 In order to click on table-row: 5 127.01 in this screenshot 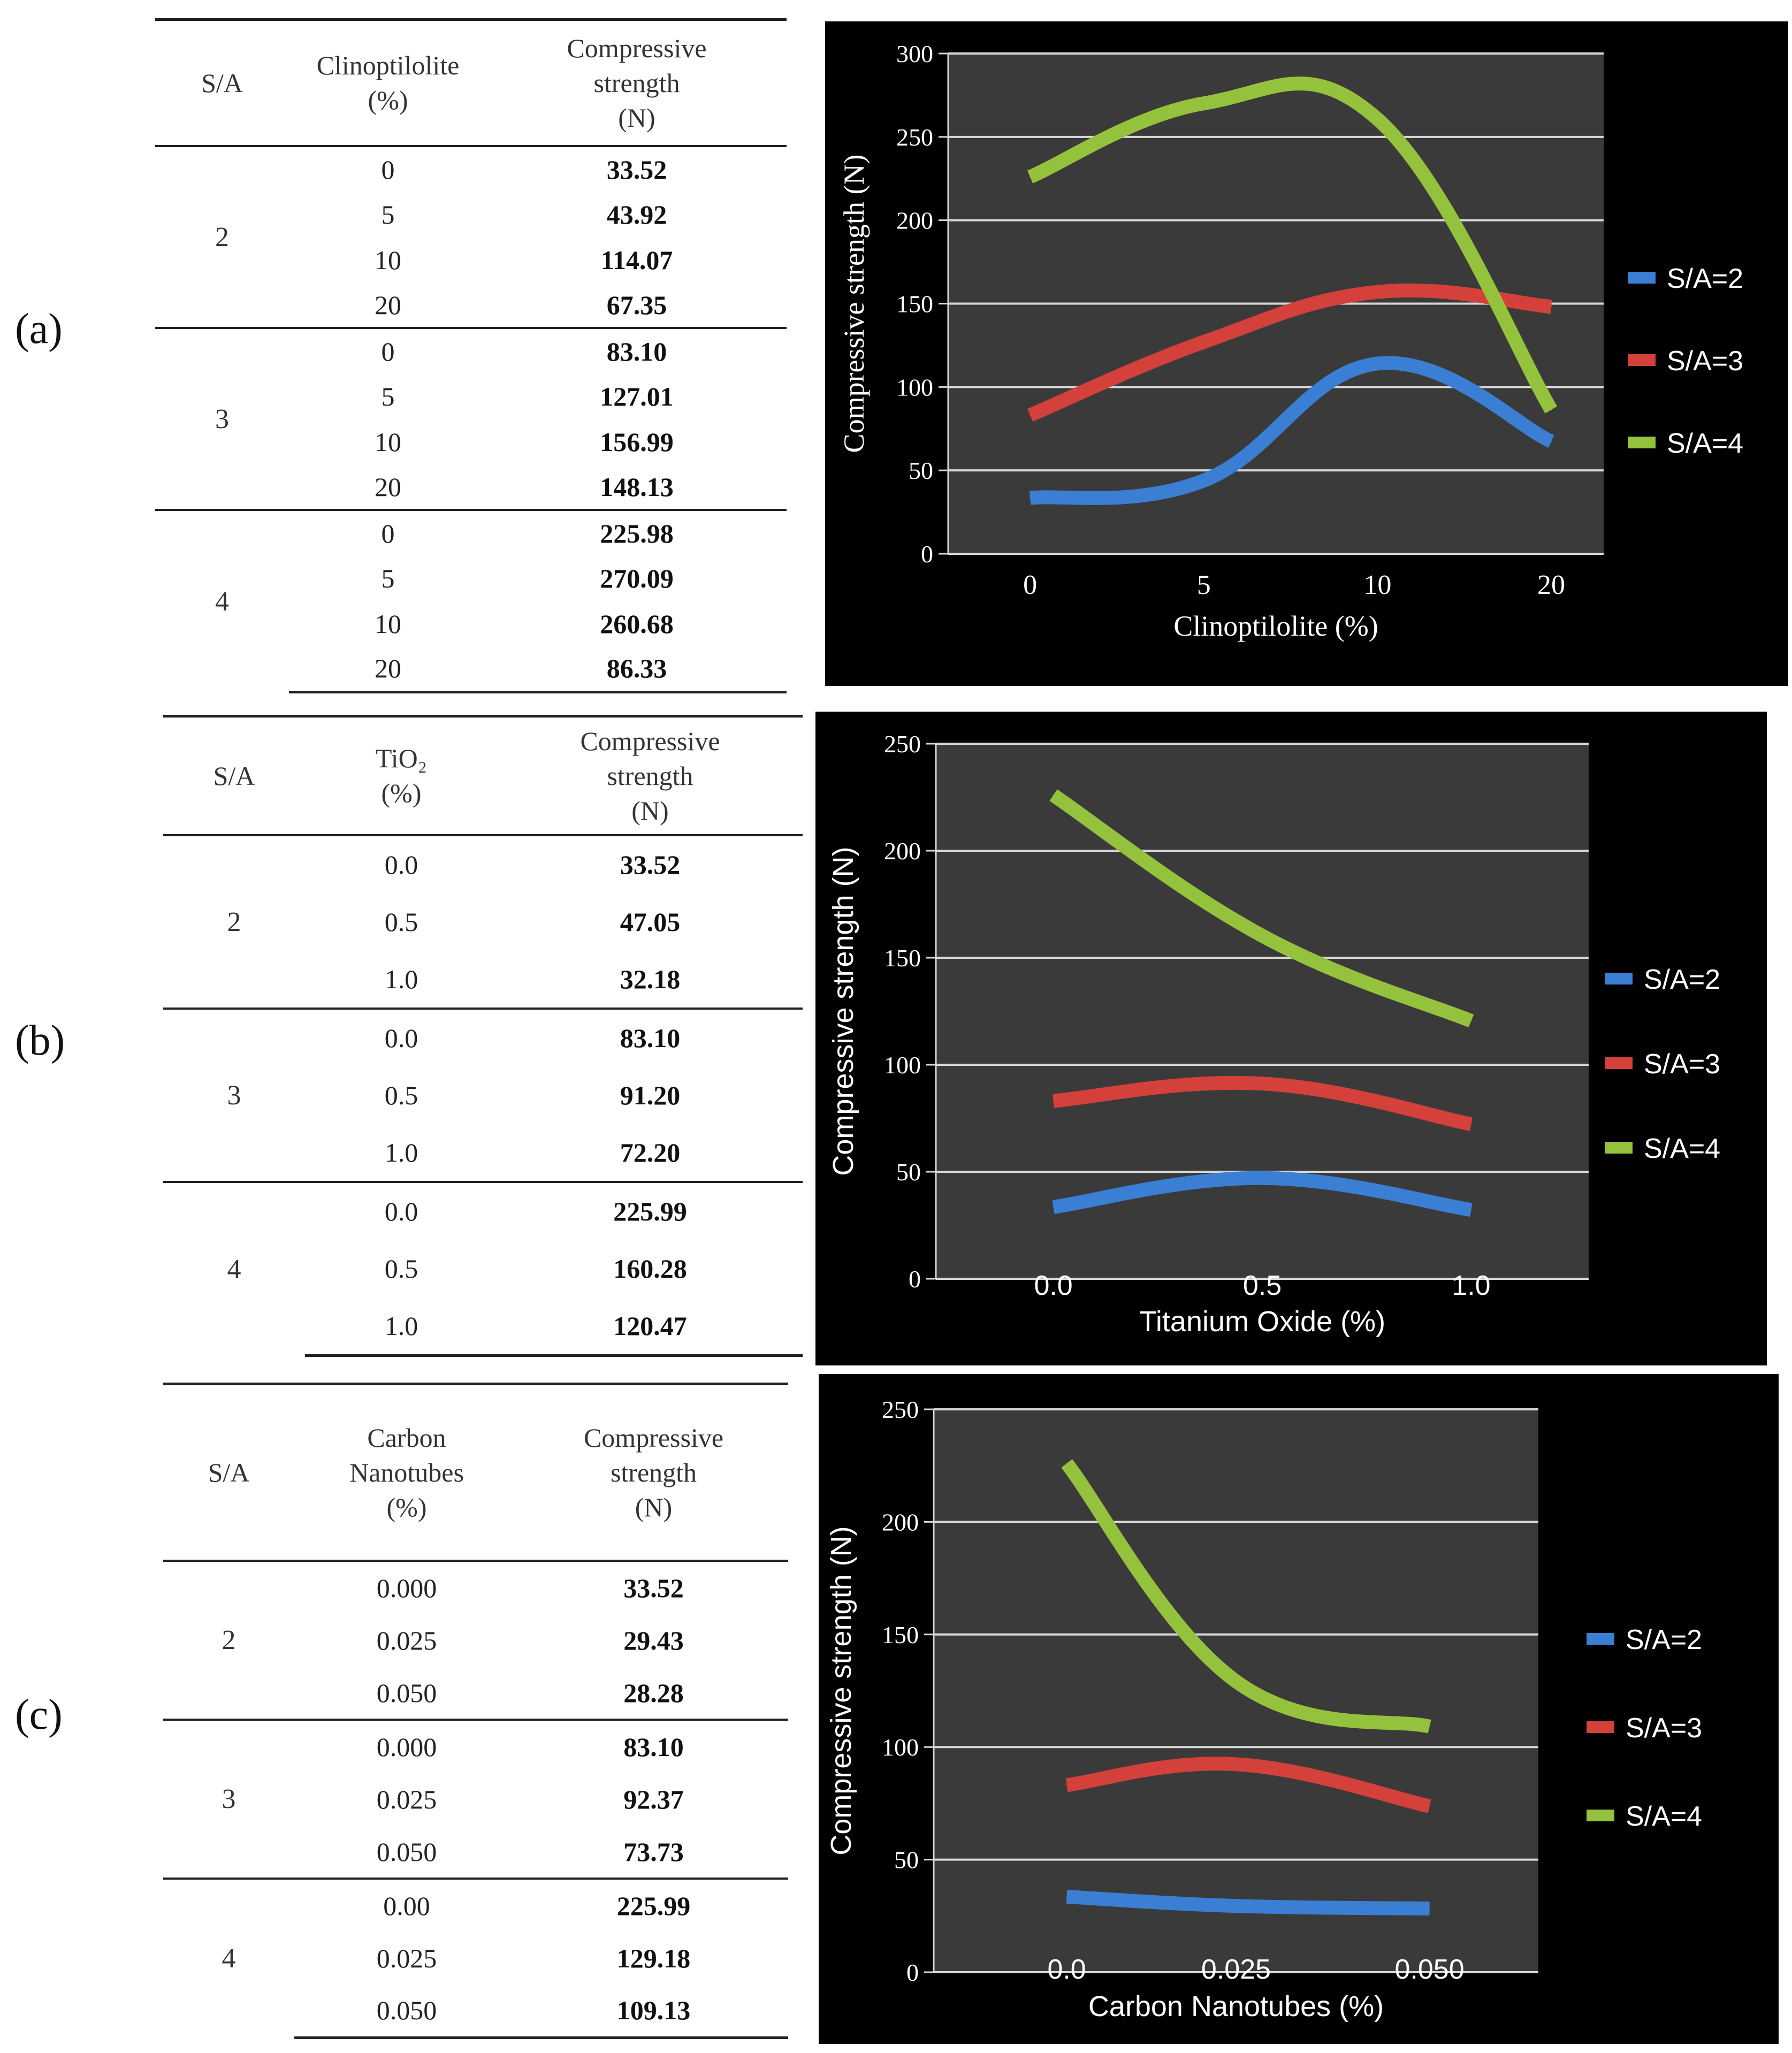, I will do `click(471, 396)`.